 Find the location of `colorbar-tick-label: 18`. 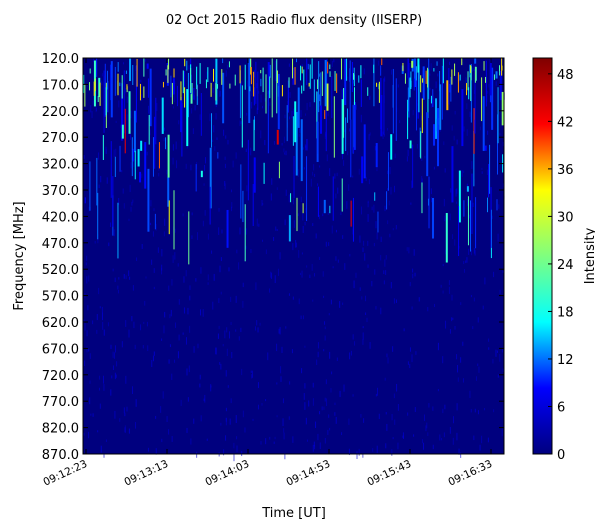

colorbar-tick-label: 18 is located at coordinates (565, 312).